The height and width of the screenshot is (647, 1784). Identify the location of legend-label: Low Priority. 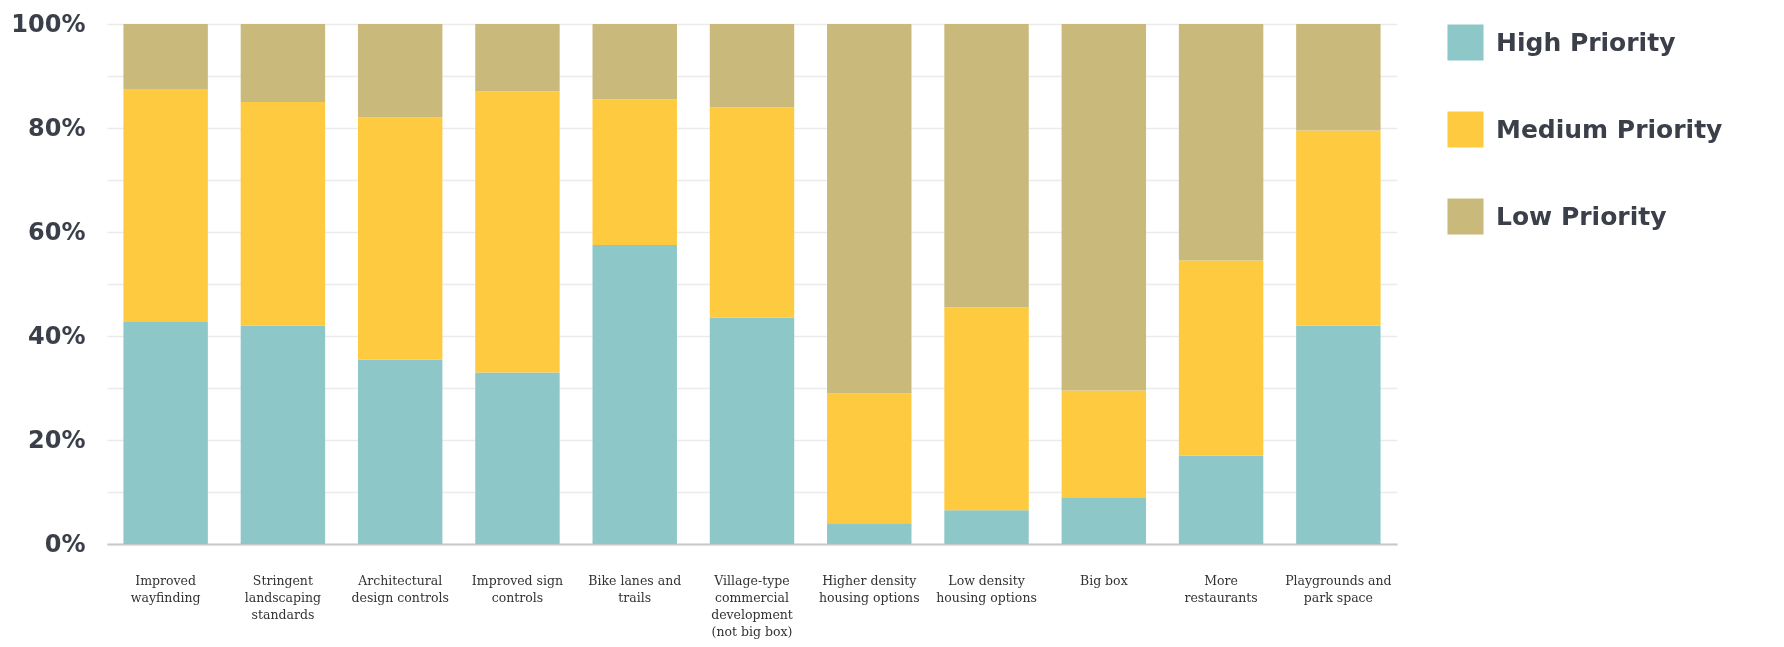
(1581, 216).